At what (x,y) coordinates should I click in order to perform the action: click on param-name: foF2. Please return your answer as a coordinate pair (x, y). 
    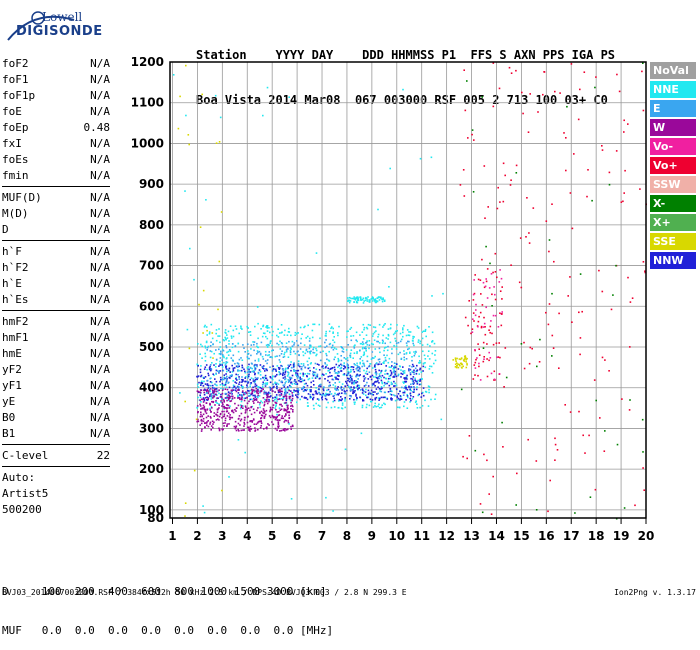
    Looking at the image, I should click on (15, 63).